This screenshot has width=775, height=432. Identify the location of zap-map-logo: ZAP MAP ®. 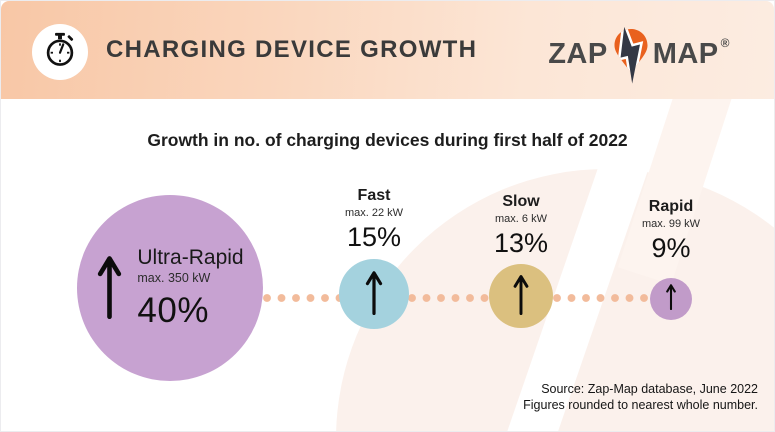
(639, 50).